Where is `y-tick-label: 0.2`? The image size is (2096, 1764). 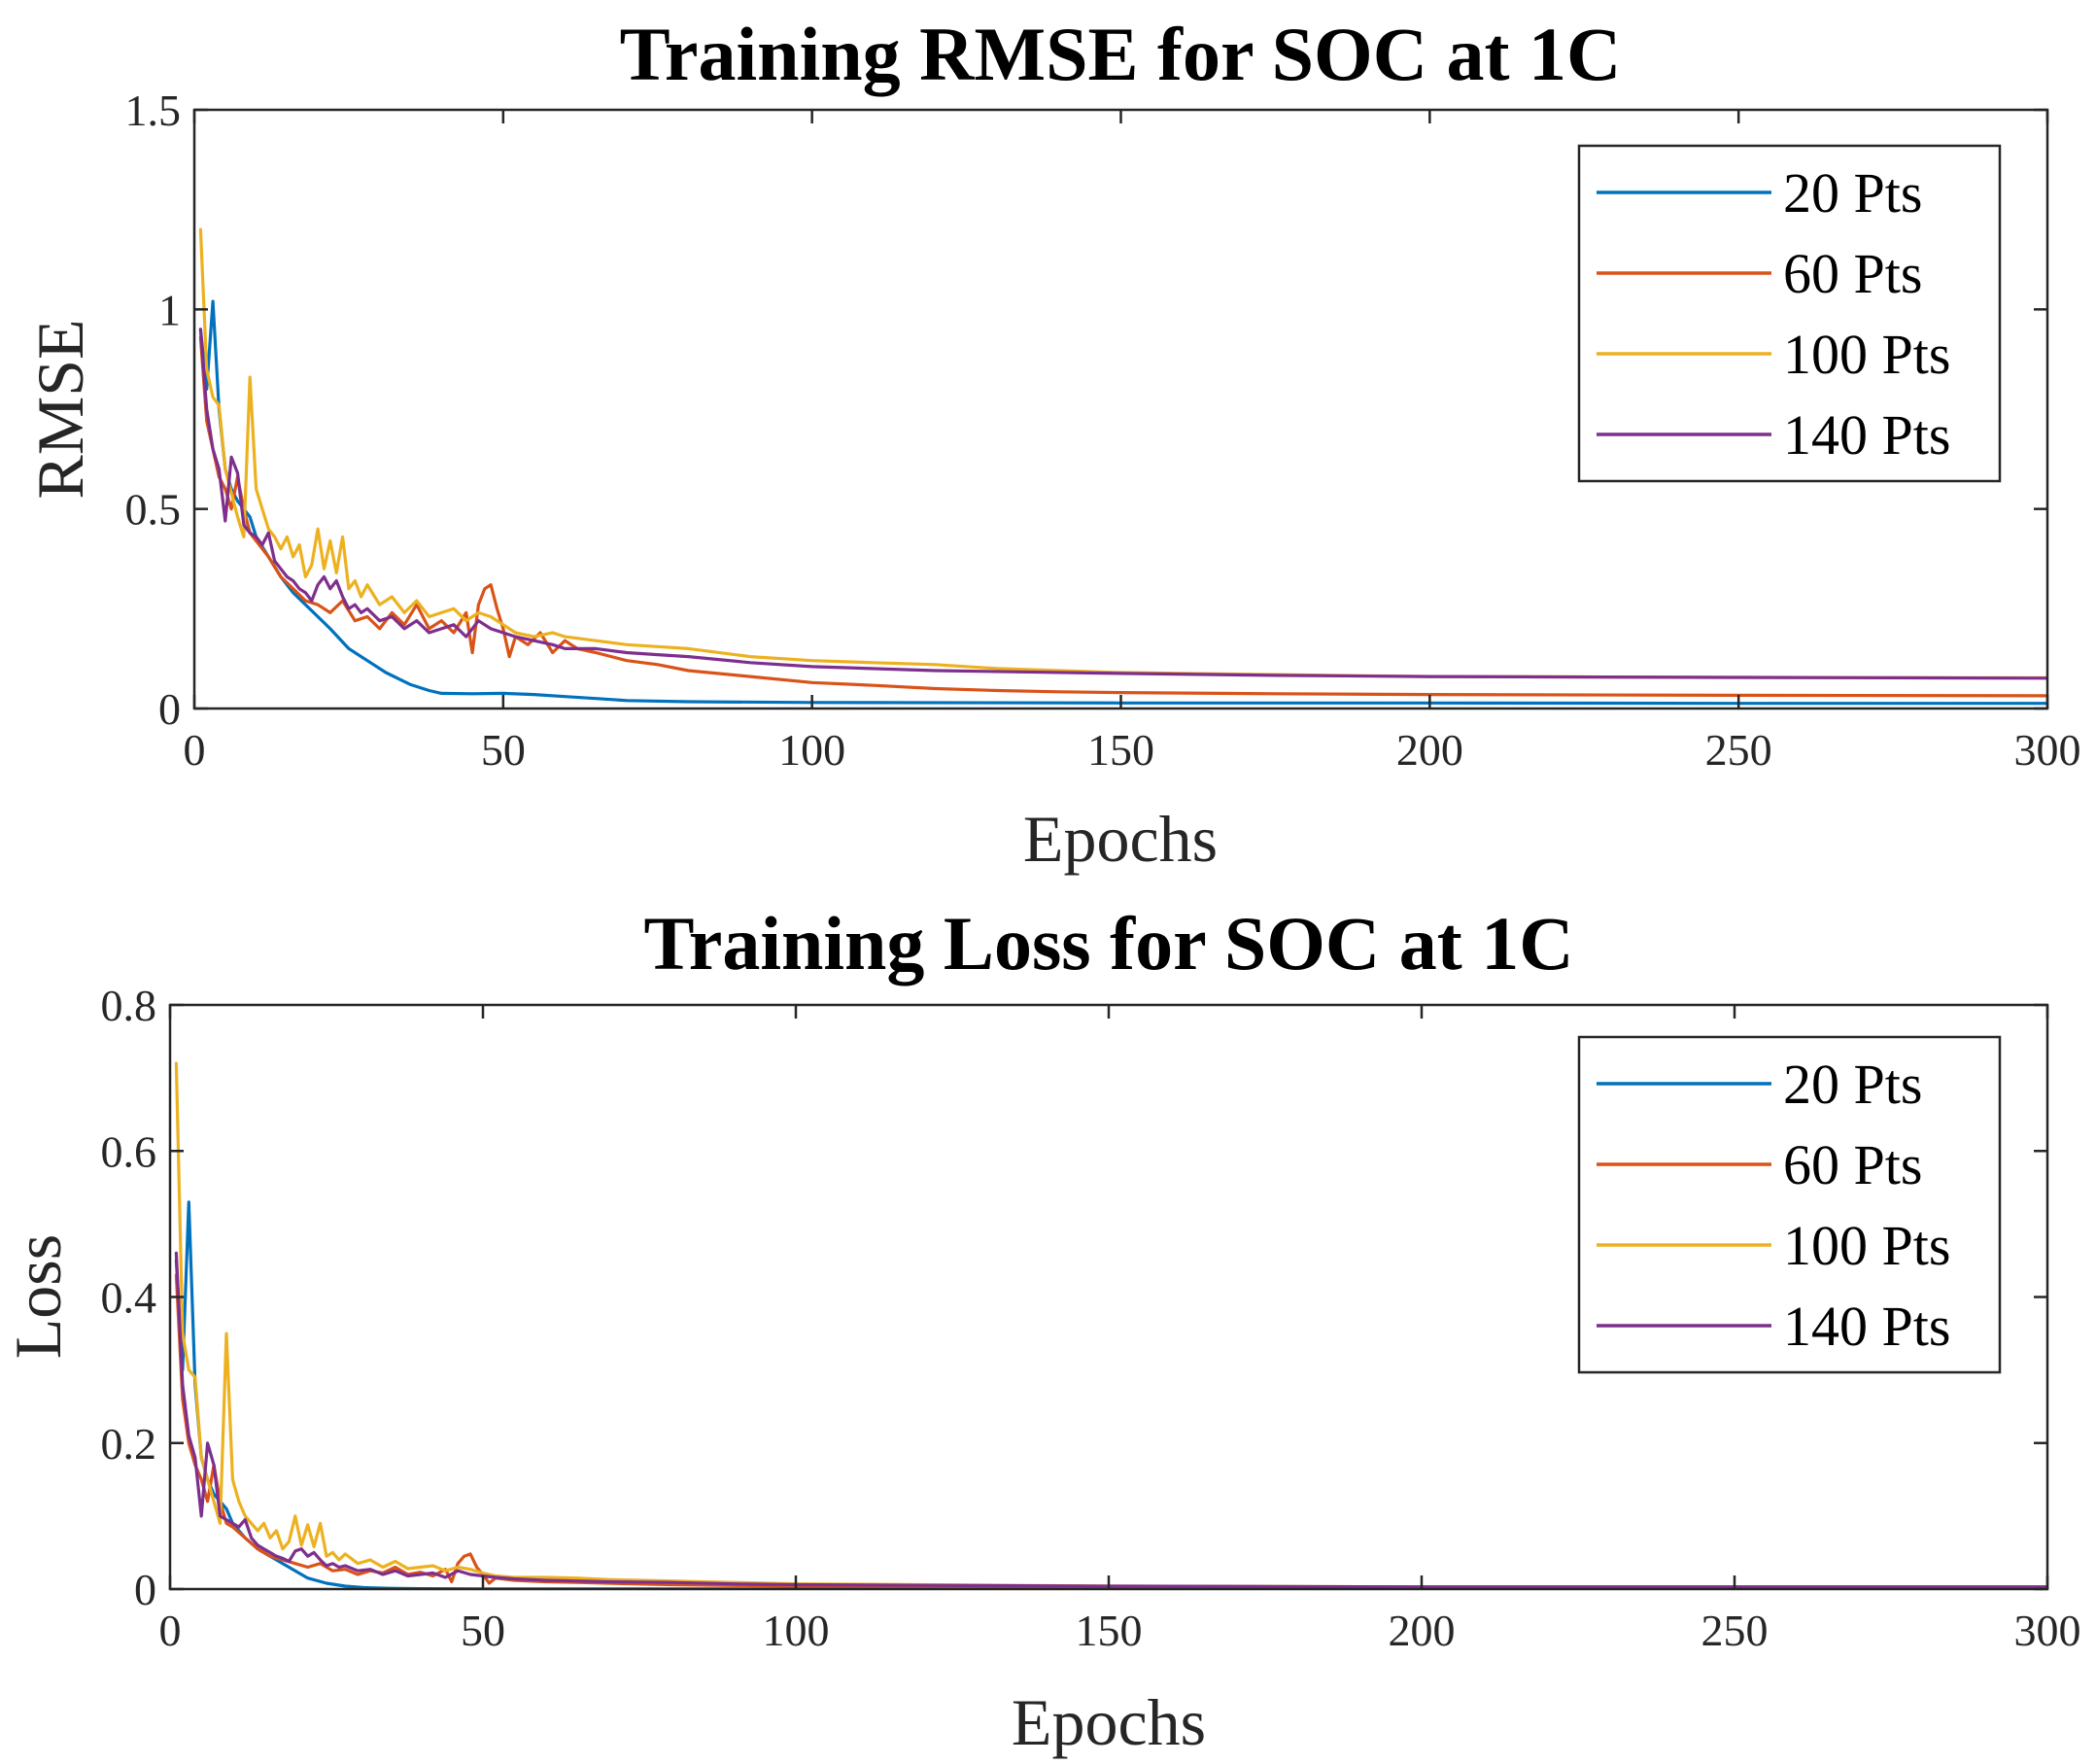 y-tick-label: 0.2 is located at coordinates (129, 1444).